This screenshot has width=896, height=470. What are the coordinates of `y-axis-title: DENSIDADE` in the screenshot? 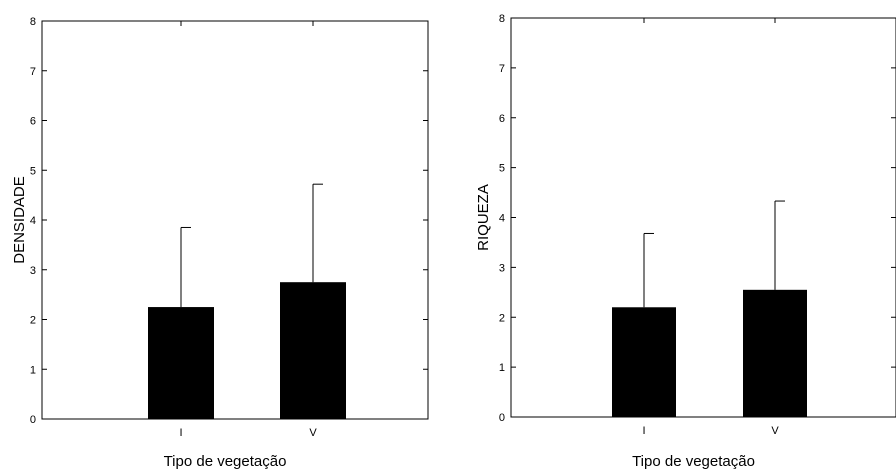 It's located at (19, 220).